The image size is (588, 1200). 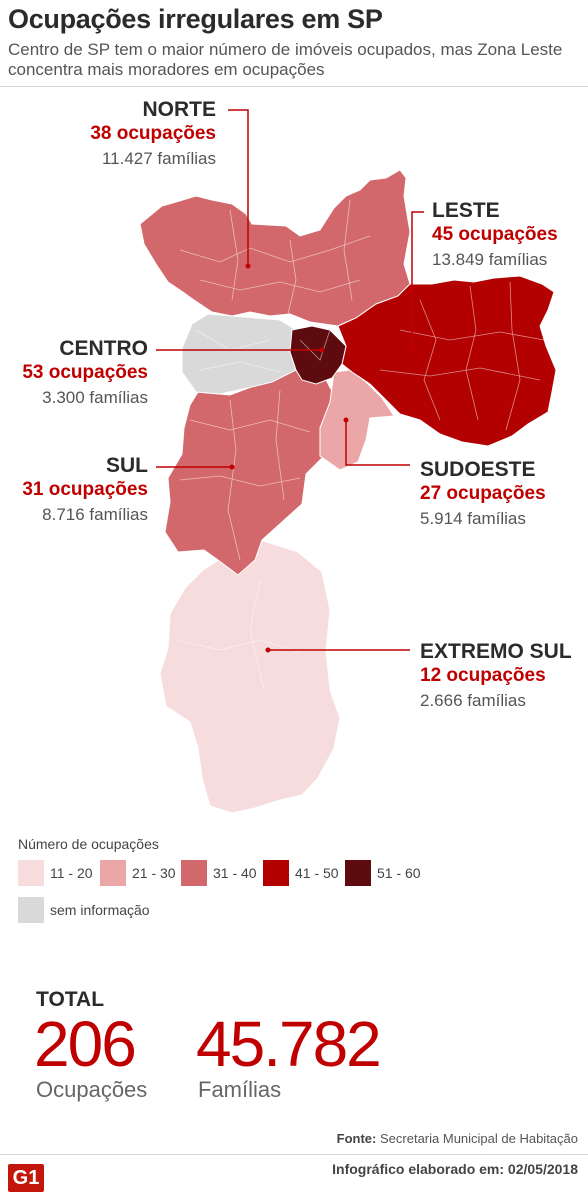 I want to click on region-name: NORTE, so click(x=179, y=109).